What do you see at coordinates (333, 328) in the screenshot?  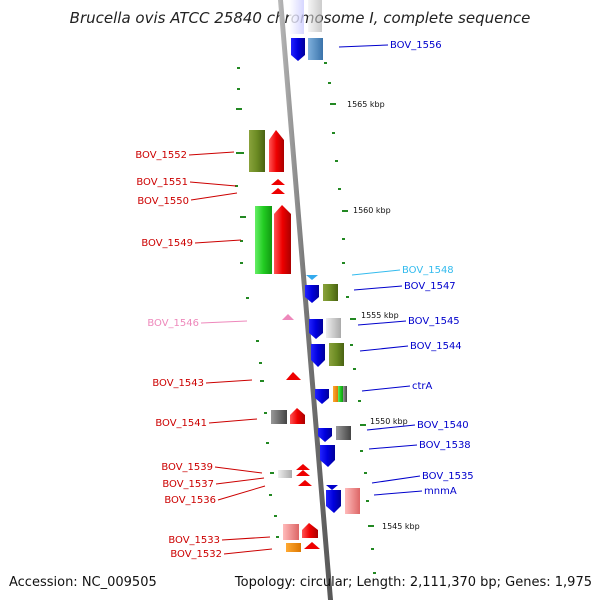 I see `gene-bov-1545-b` at bounding box center [333, 328].